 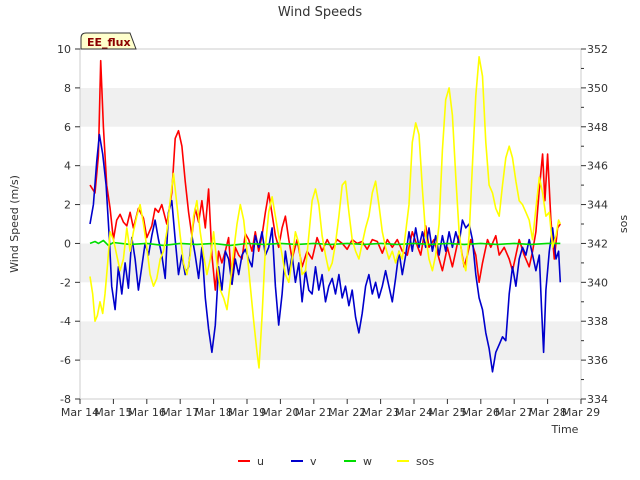 I want to click on x-tick-label: Mar 17, so click(x=180, y=412).